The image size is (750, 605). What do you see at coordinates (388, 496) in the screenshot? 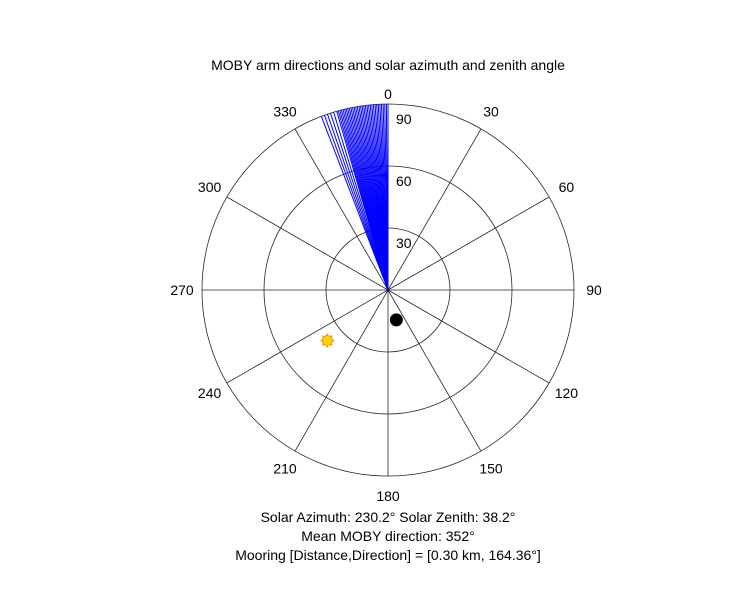
I see `angle-tick-label: 180` at bounding box center [388, 496].